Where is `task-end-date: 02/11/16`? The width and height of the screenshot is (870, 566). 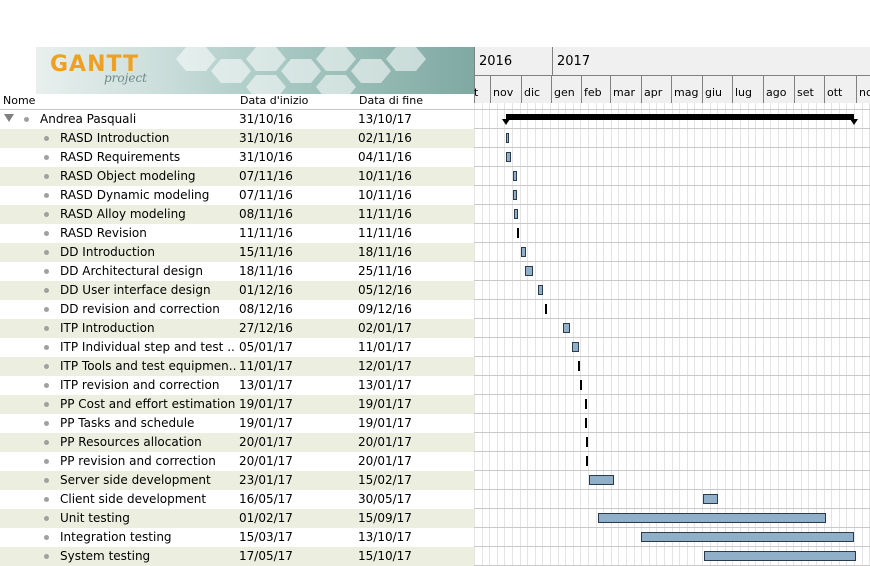 task-end-date: 02/11/16 is located at coordinates (385, 138).